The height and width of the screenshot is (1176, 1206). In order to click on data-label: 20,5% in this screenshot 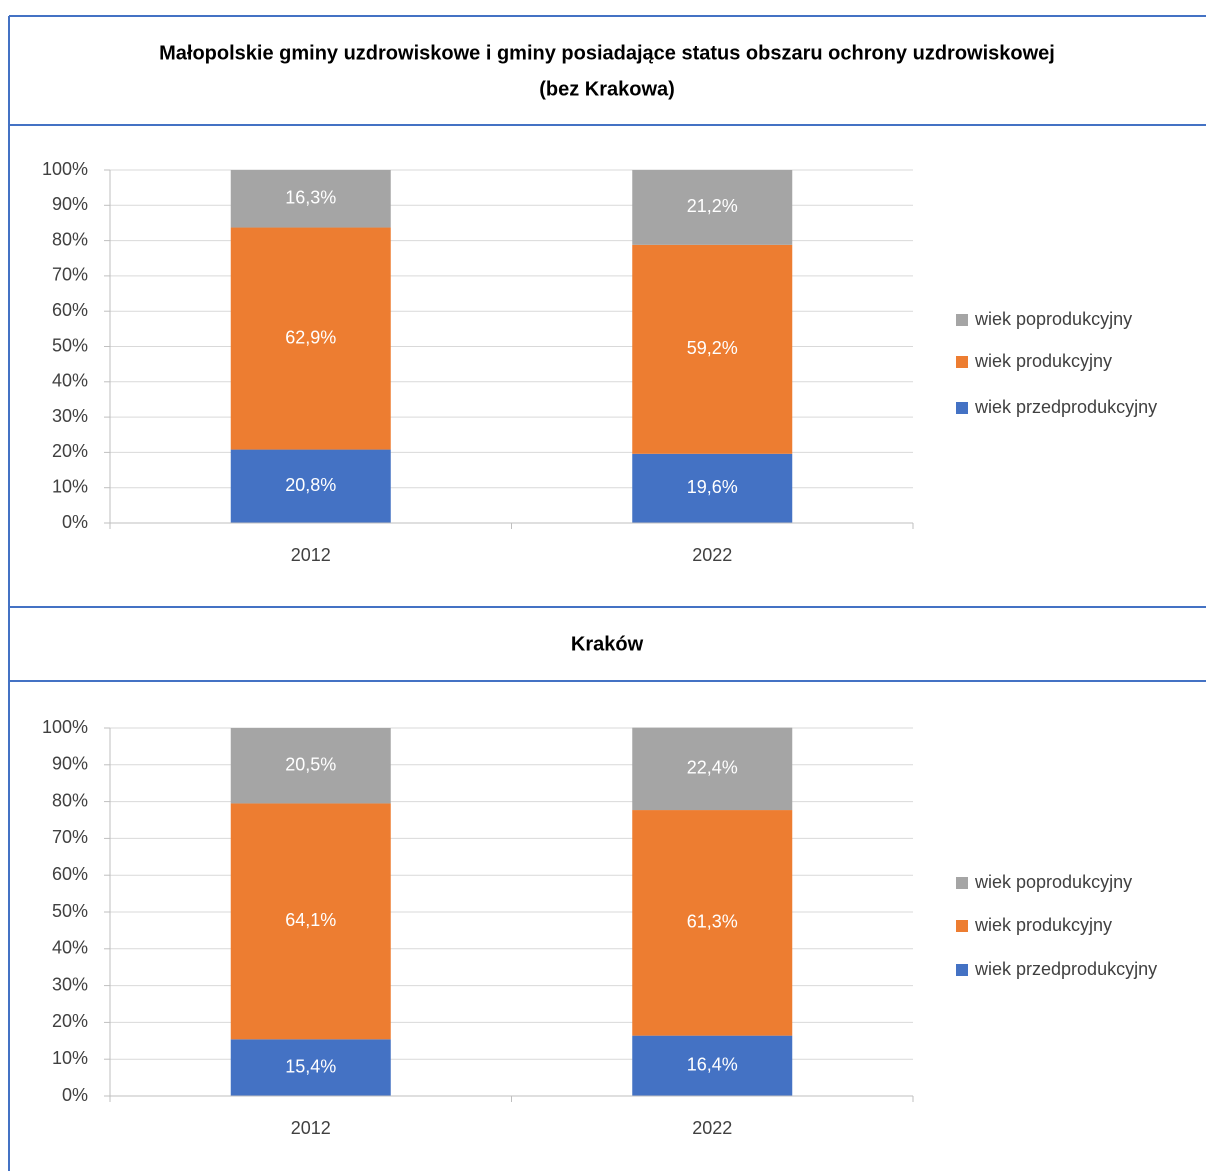, I will do `click(310, 764)`.